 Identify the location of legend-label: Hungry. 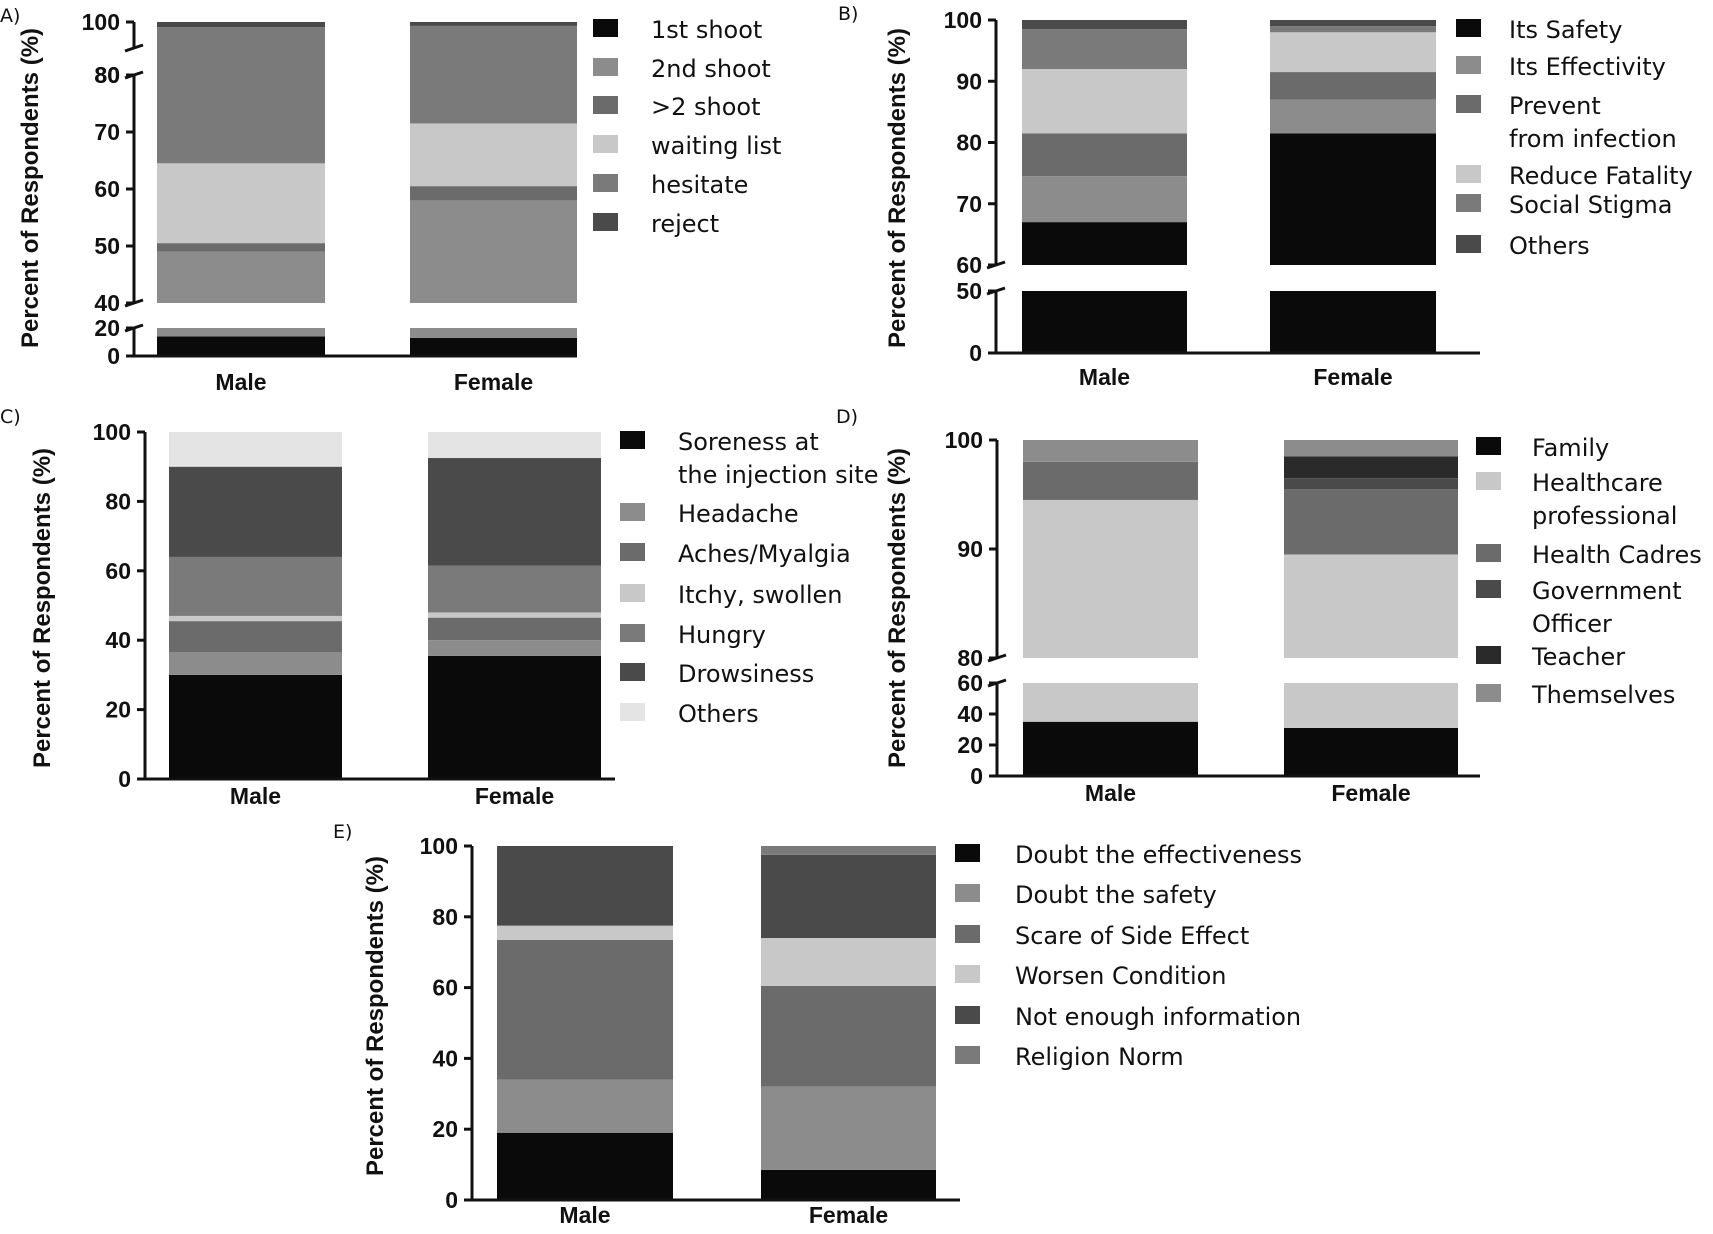
(722, 635).